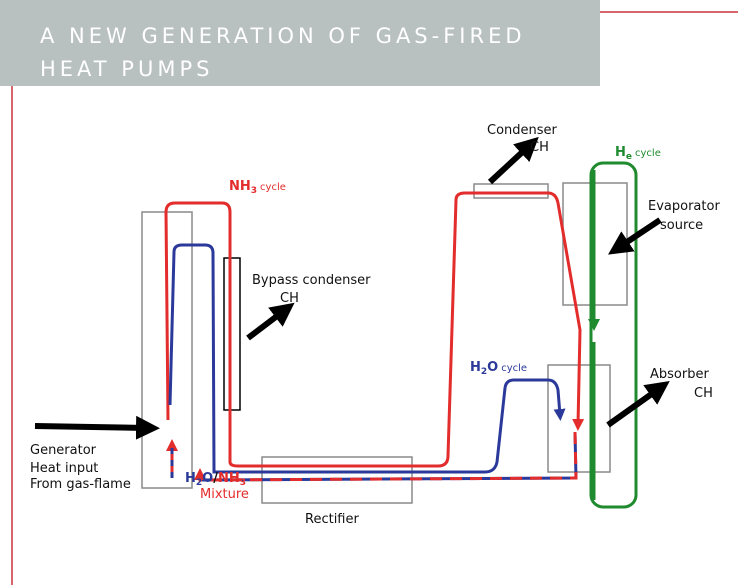 The height and width of the screenshot is (585, 738). I want to click on rectifier-label: Rectifier, so click(332, 519).